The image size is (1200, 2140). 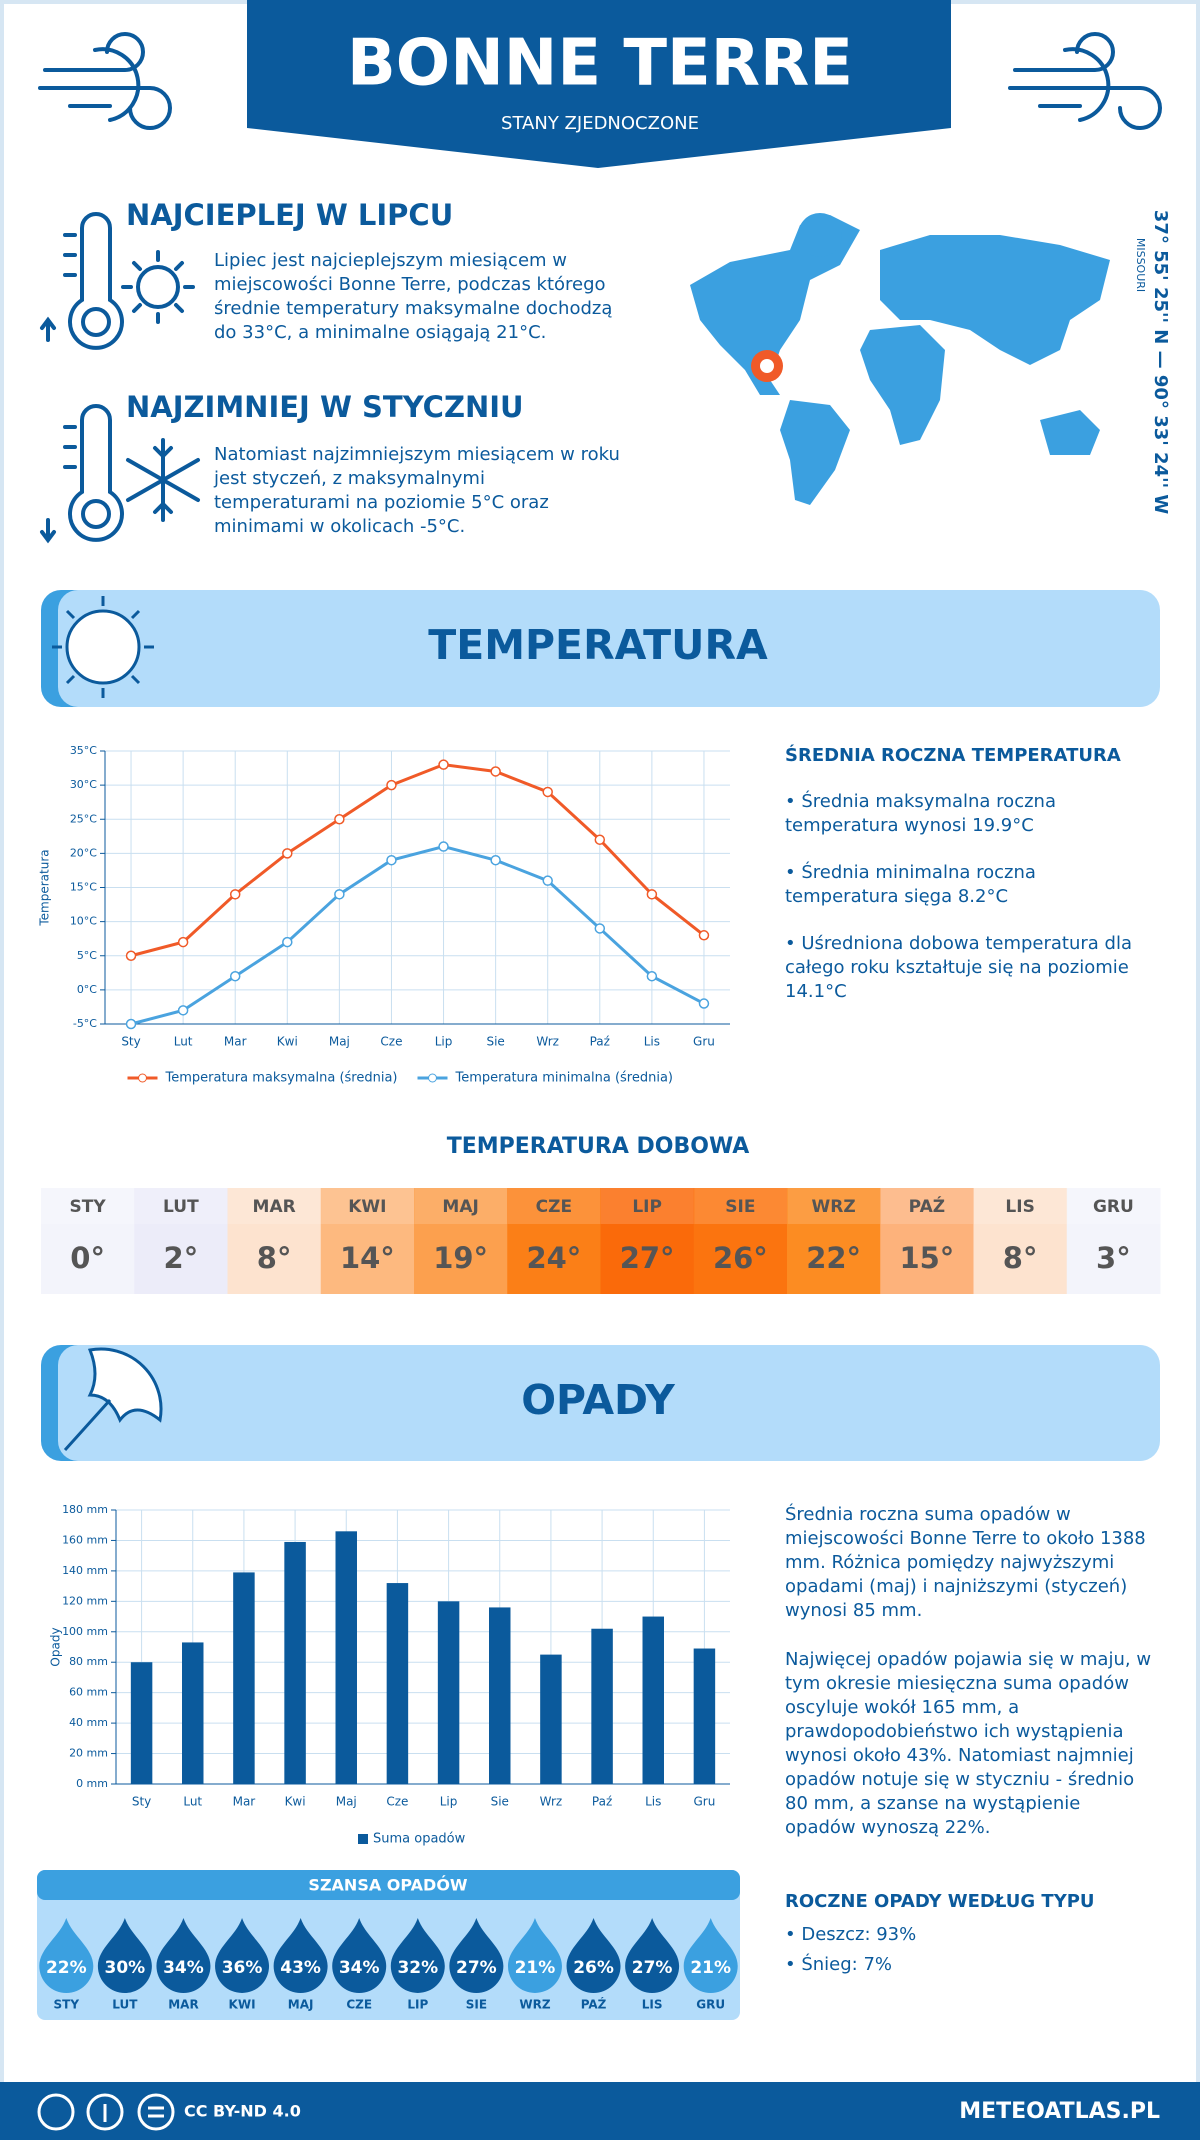 I want to click on drop-value: 27%, so click(x=476, y=1968).